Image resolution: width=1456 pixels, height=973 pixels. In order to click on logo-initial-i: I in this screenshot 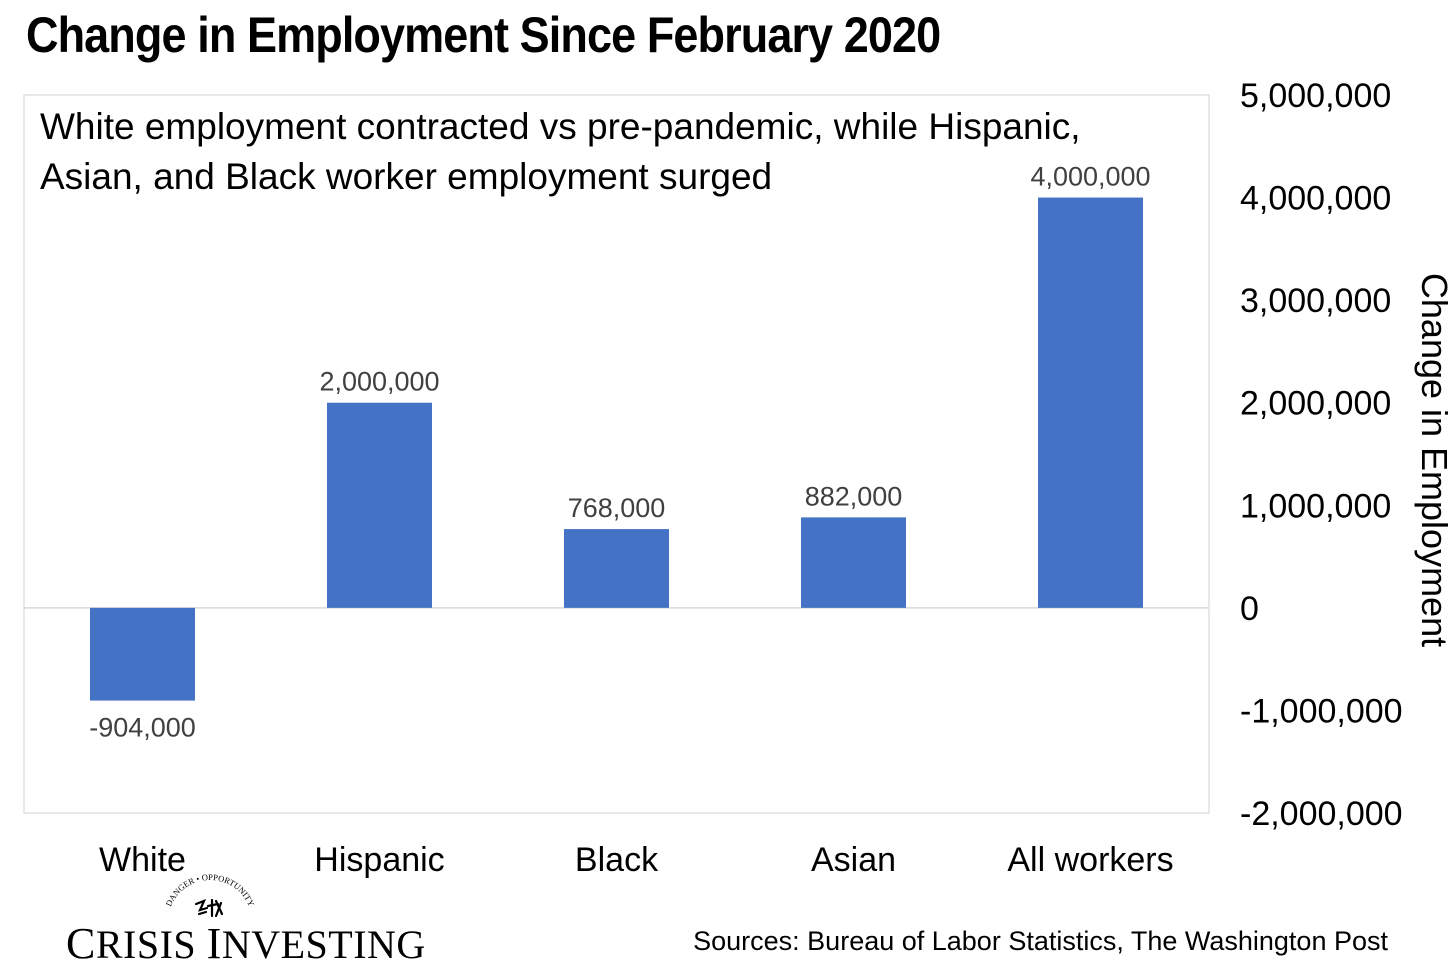, I will do `click(214, 943)`.